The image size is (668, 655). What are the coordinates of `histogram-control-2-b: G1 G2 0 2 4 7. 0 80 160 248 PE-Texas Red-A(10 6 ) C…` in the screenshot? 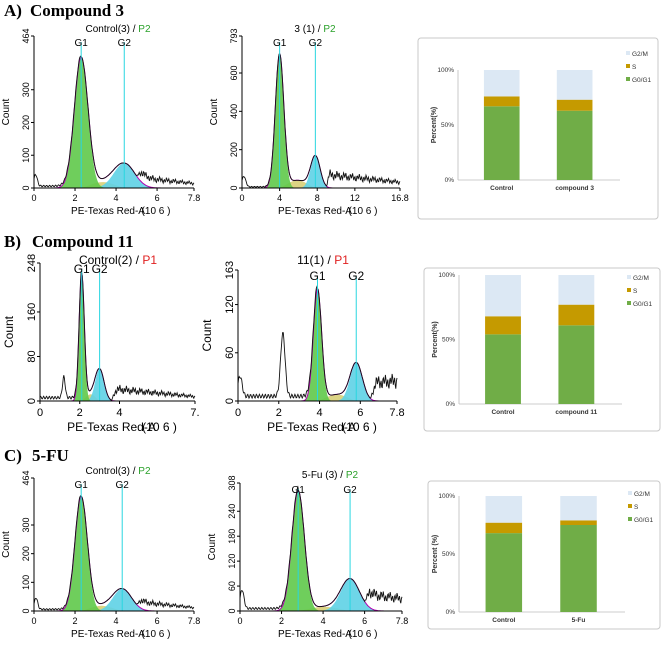 It's located at (101, 343).